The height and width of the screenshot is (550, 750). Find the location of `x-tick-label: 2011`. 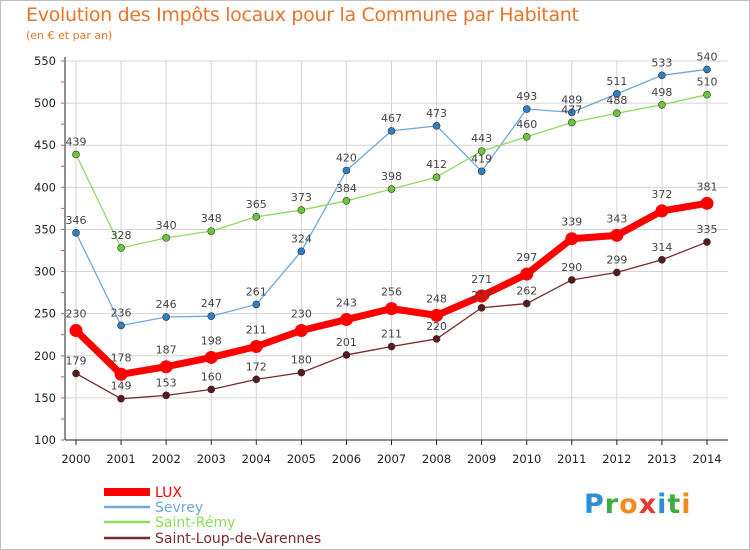

x-tick-label: 2011 is located at coordinates (571, 459).